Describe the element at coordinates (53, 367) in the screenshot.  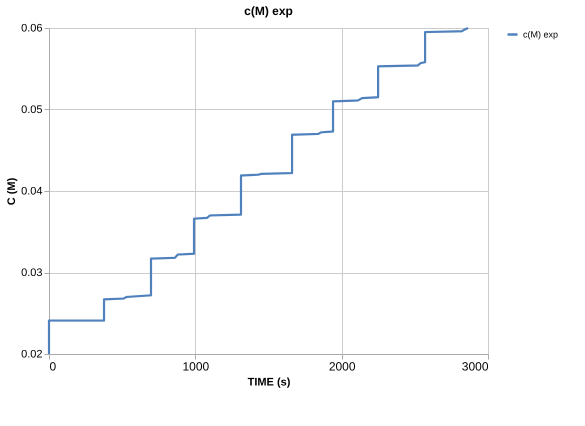
I see `x-tick-label: 0` at that location.